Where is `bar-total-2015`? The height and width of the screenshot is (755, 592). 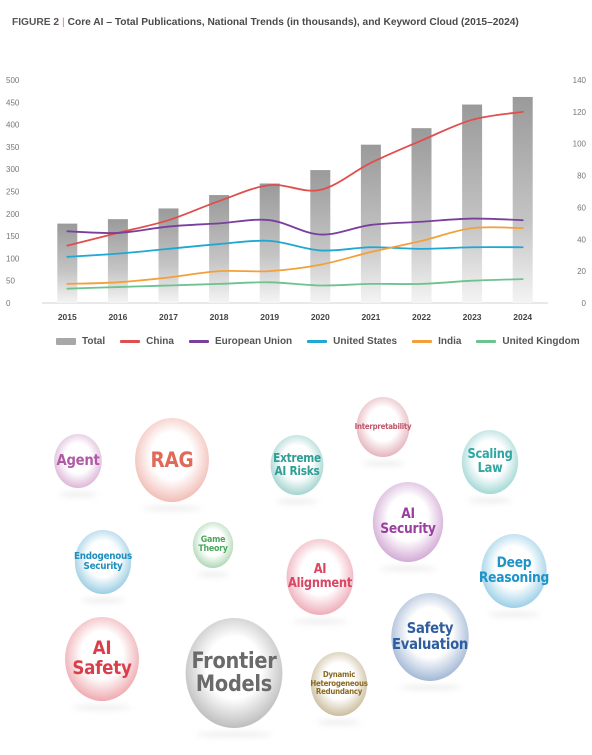
bar-total-2015 is located at coordinates (67, 263).